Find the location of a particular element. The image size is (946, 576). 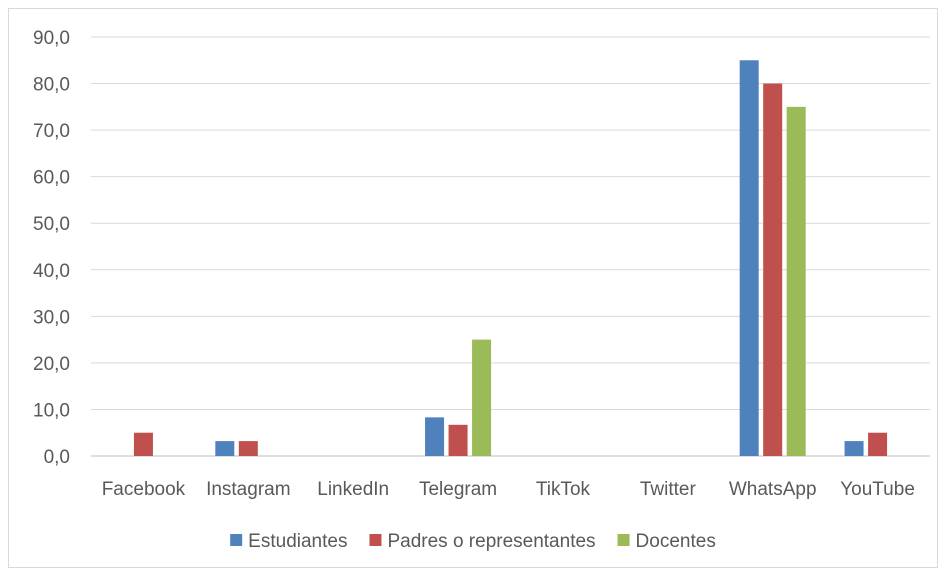

y-tick-label: 50,0 is located at coordinates (51, 224).